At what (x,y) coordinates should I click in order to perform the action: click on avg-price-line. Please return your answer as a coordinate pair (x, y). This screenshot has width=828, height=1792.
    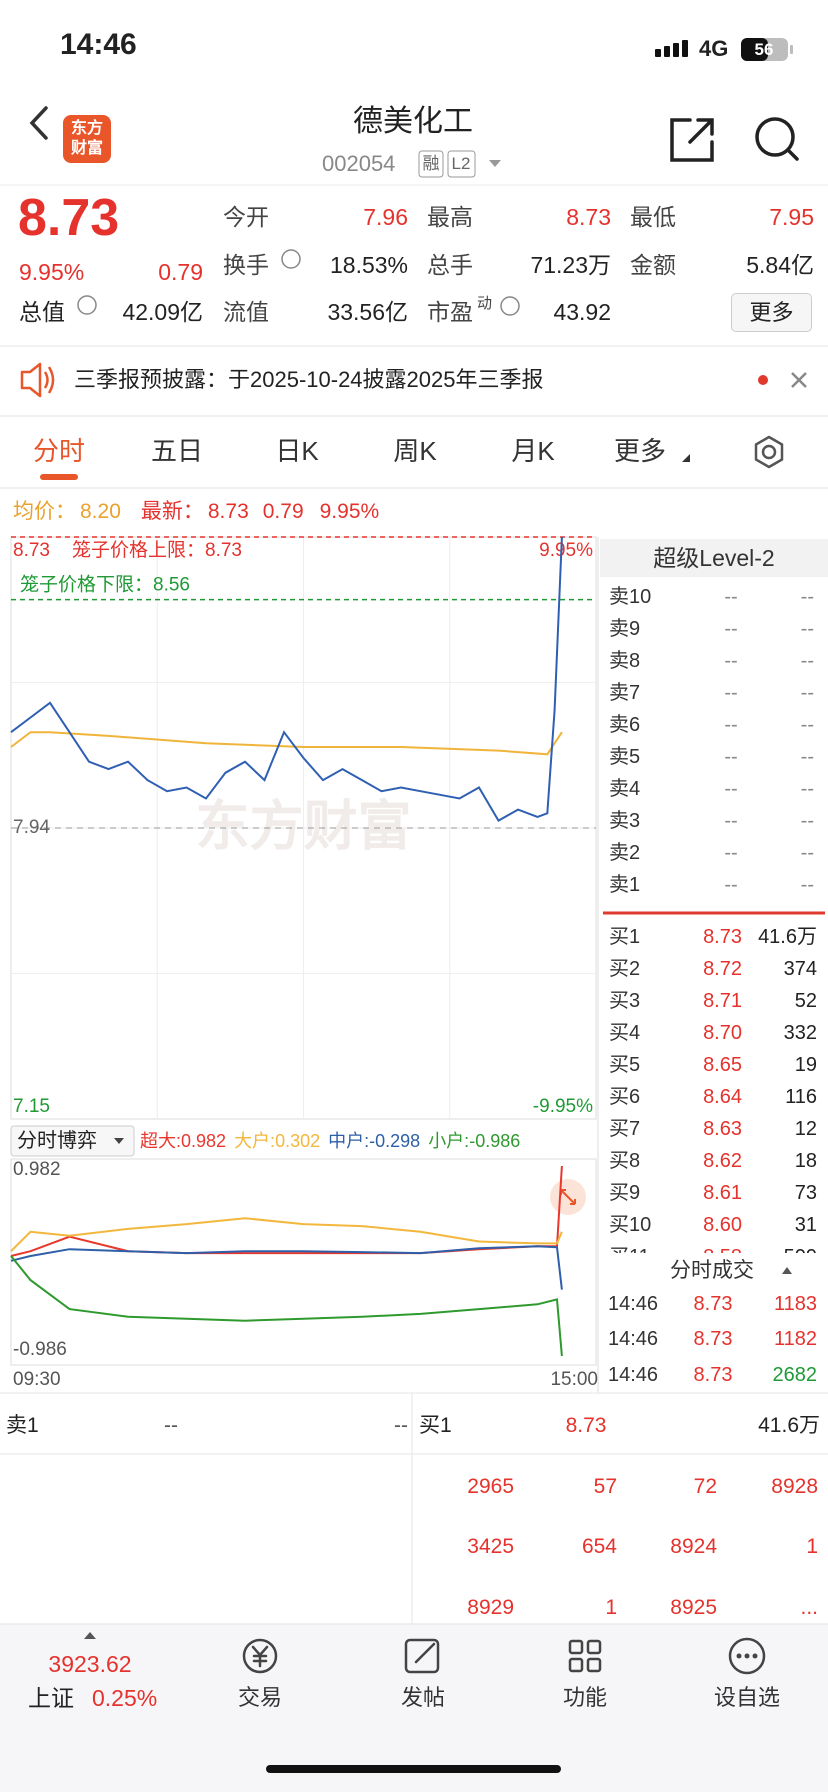
    Looking at the image, I should click on (286, 743).